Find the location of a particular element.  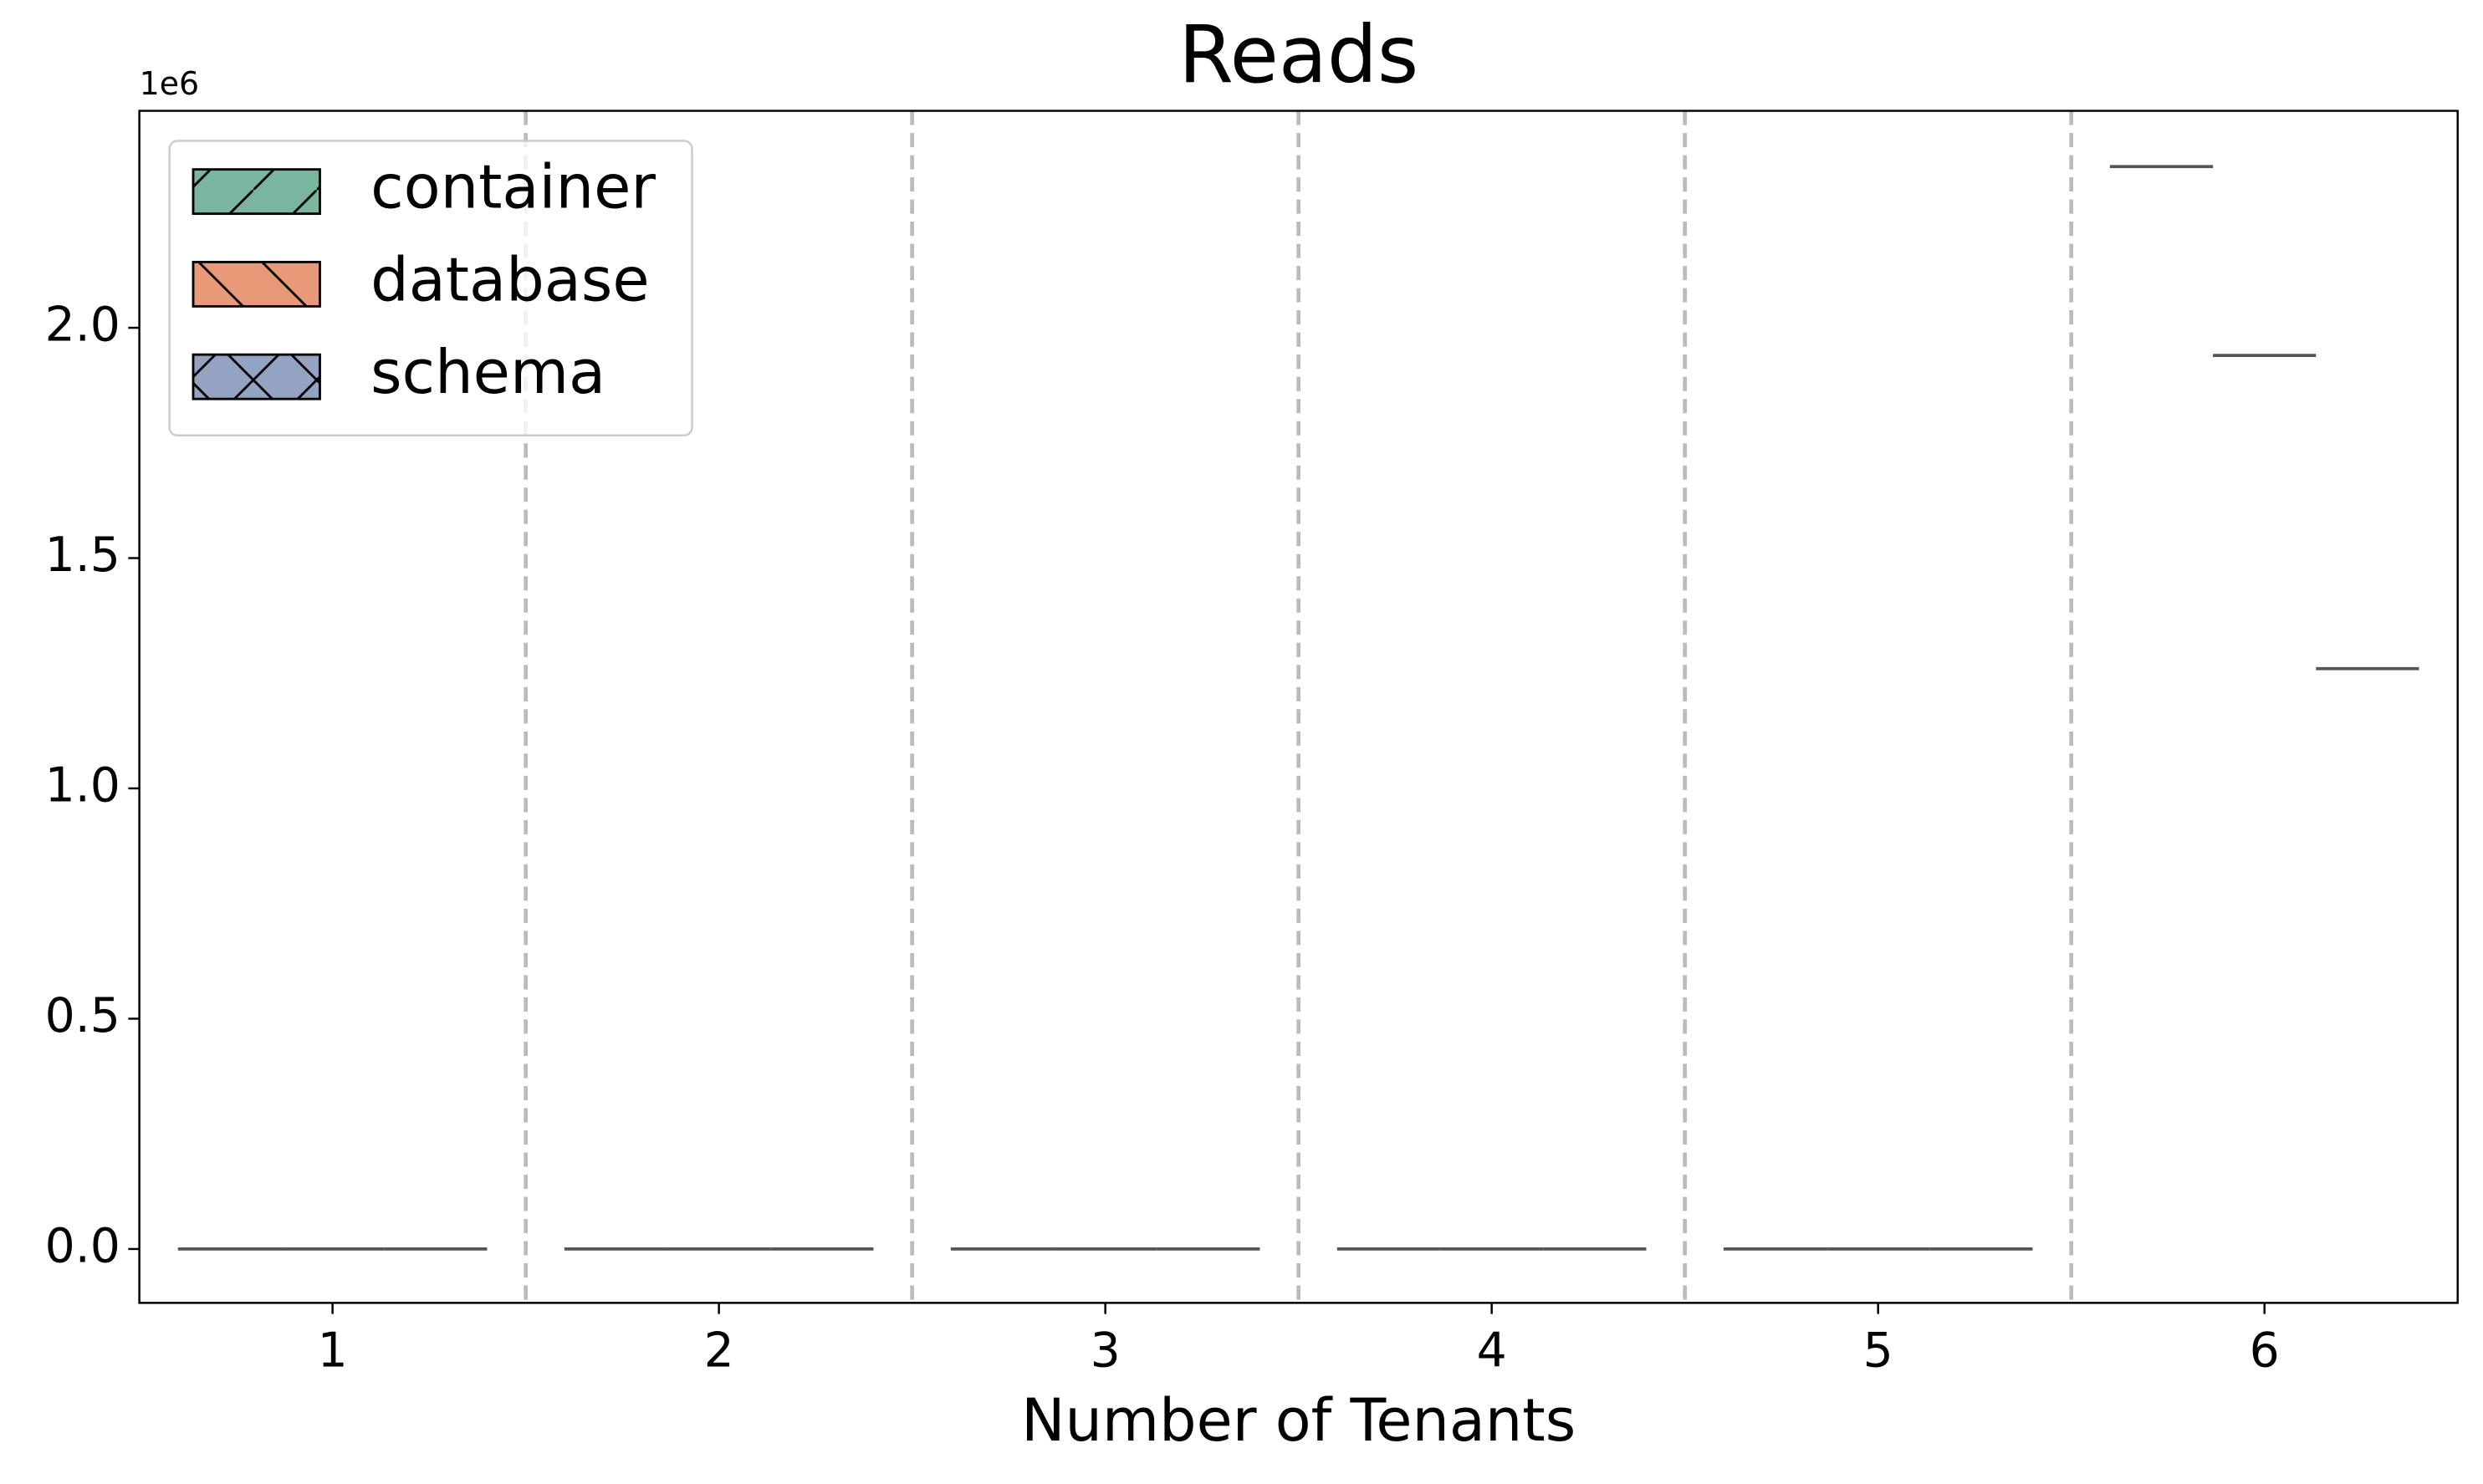

chart-title: Reads is located at coordinates (1298, 55).